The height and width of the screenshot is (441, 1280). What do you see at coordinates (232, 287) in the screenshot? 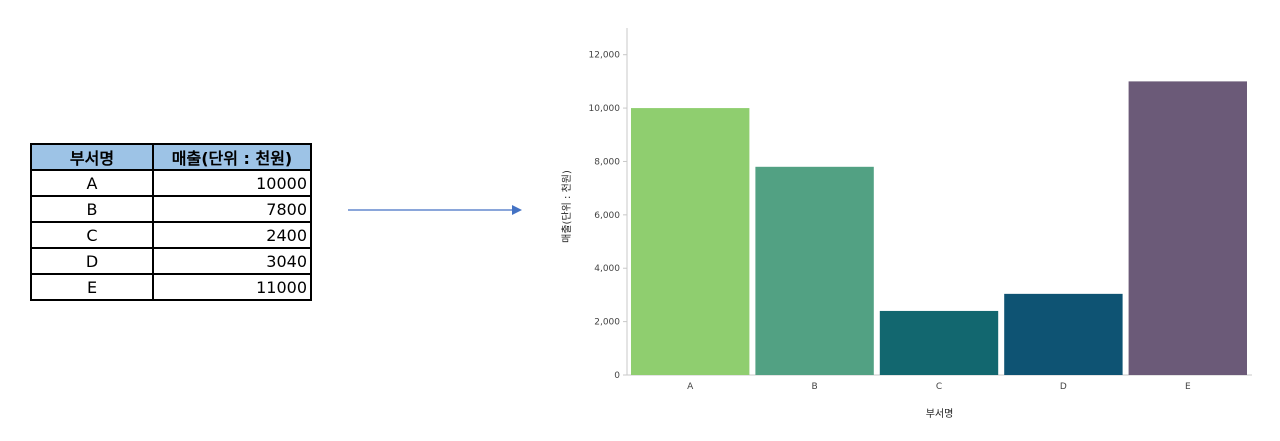
I see `cell-sales: 11000` at bounding box center [232, 287].